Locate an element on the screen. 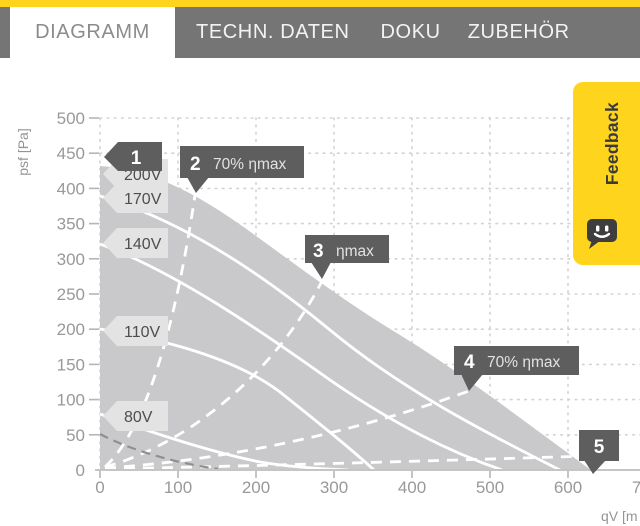  x-tick-label: 600 is located at coordinates (568, 487).